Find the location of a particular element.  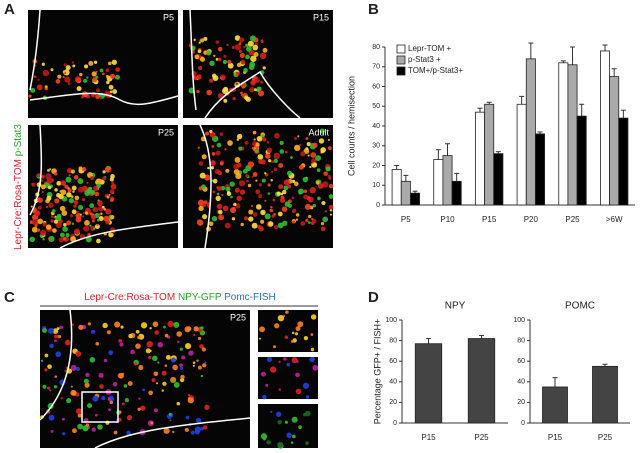

y-tick-label: 60 is located at coordinates (376, 86).